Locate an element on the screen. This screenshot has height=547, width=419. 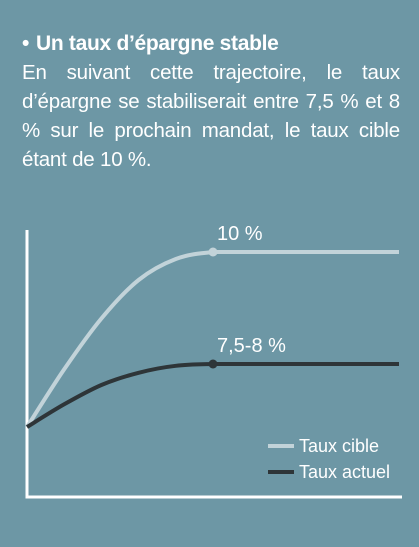
series-marker-taux-actuel is located at coordinates (213, 364).